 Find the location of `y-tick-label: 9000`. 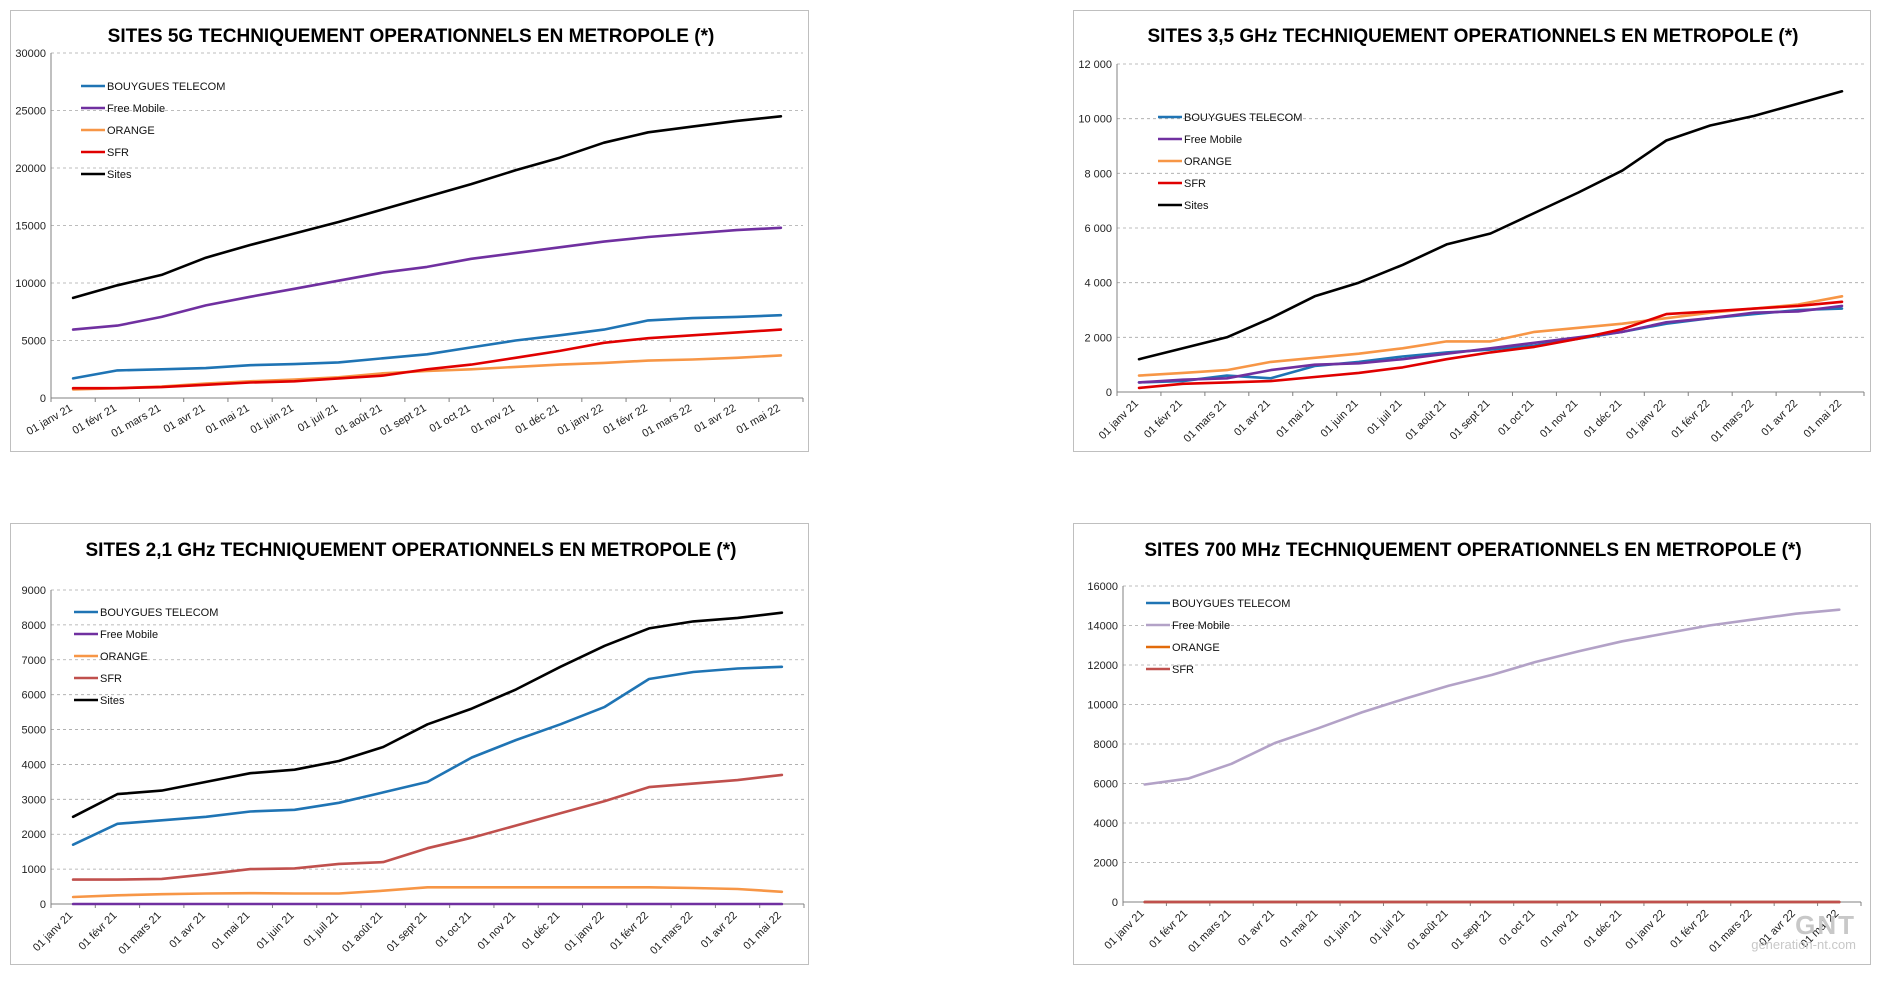

y-tick-label: 9000 is located at coordinates (34, 591).